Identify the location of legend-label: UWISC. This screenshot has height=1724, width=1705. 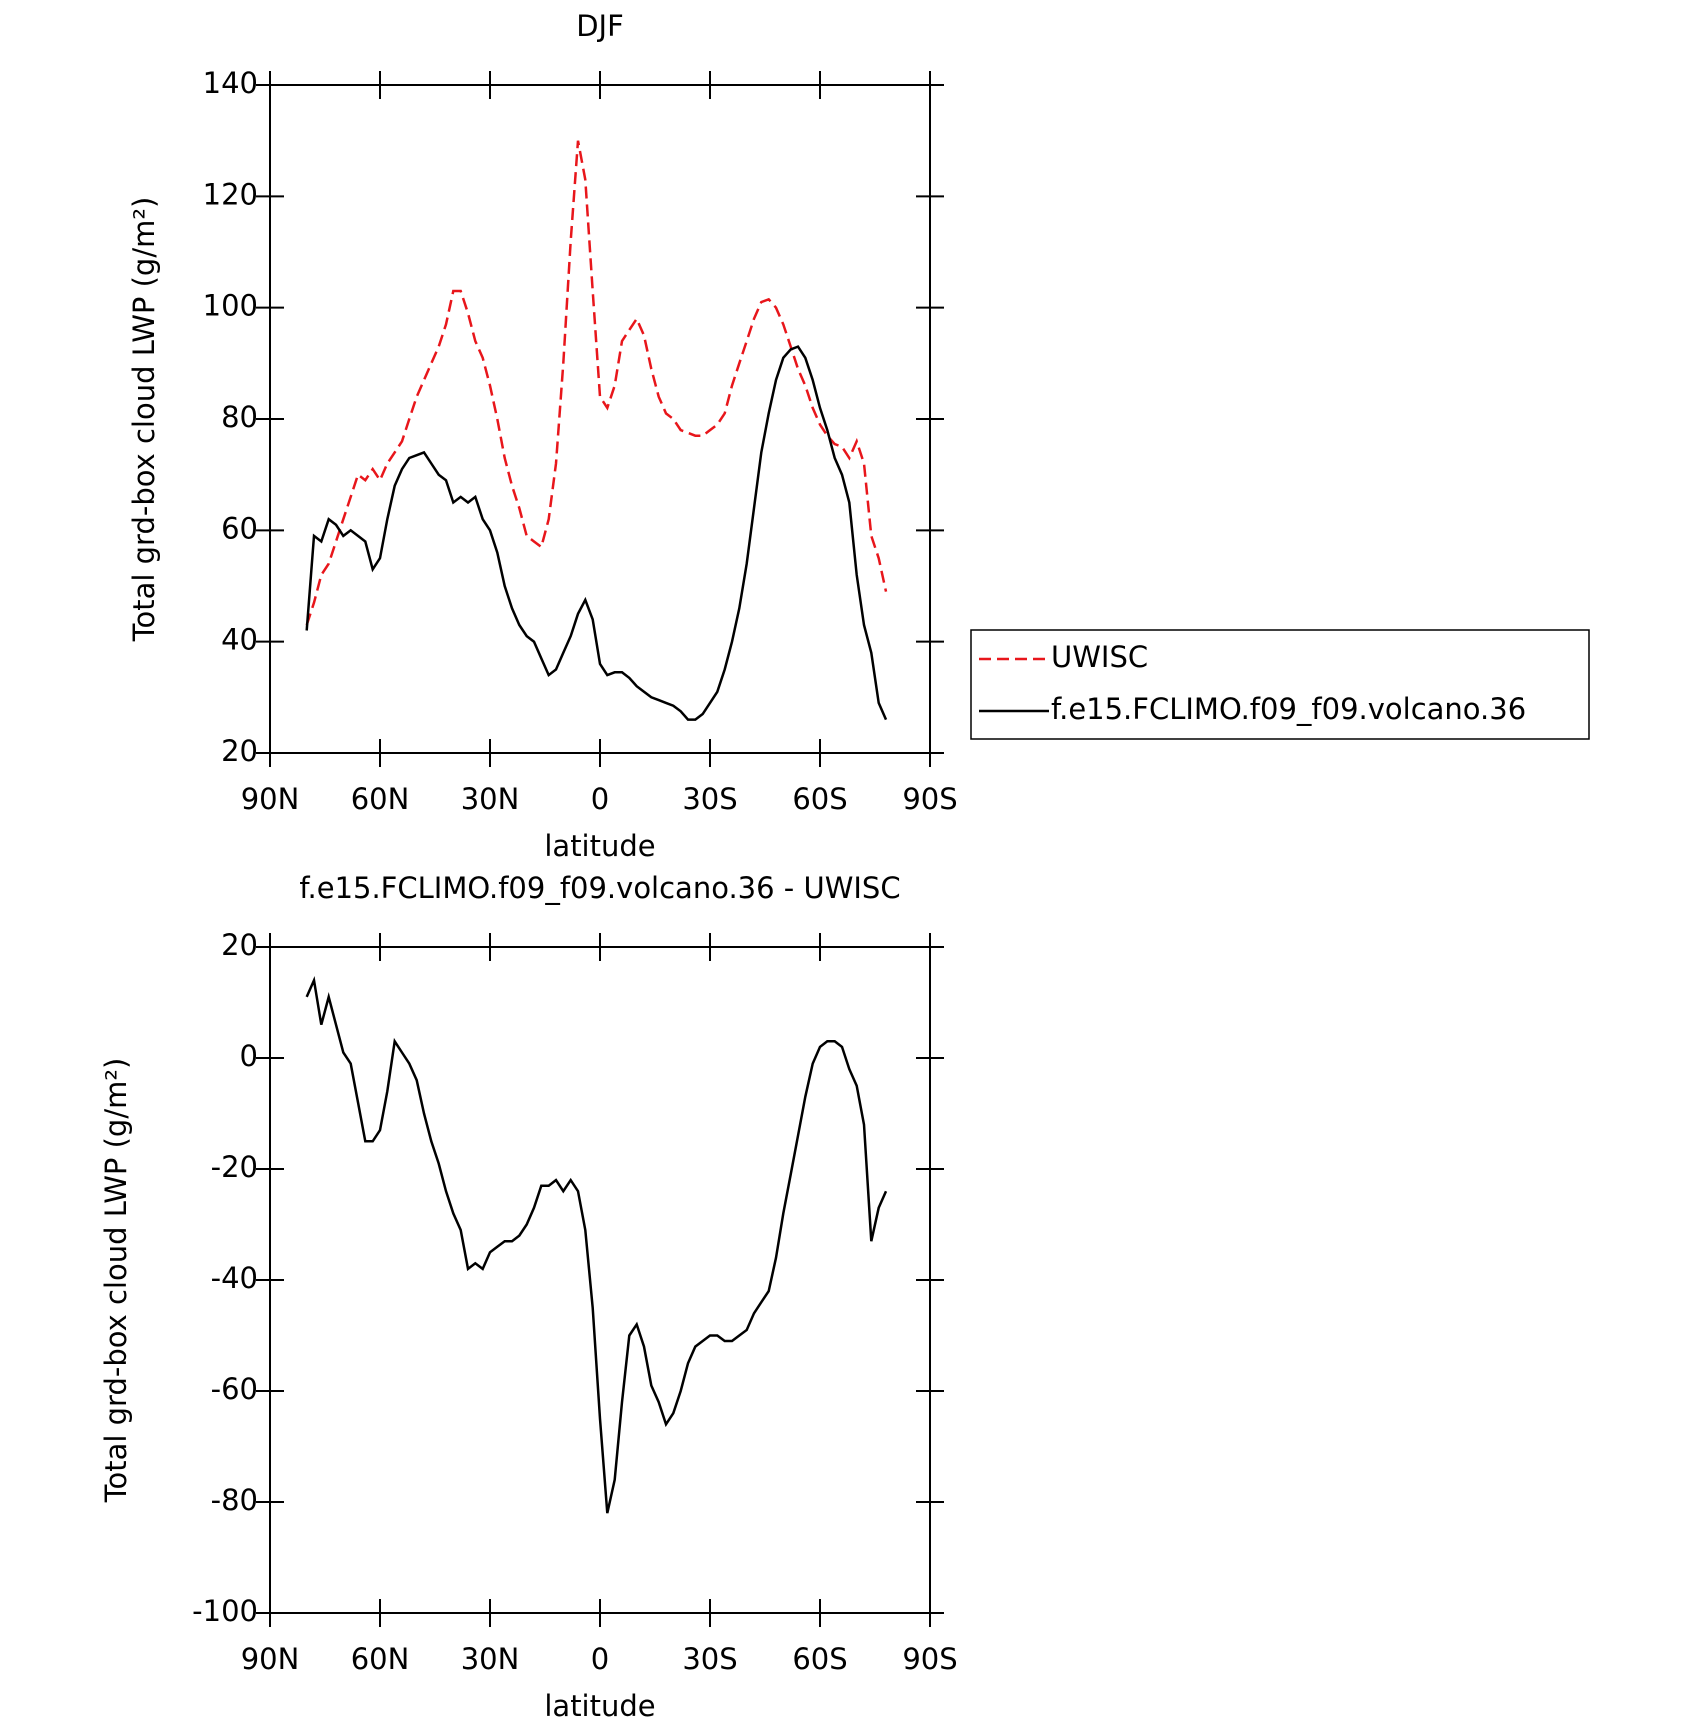
(1099, 657).